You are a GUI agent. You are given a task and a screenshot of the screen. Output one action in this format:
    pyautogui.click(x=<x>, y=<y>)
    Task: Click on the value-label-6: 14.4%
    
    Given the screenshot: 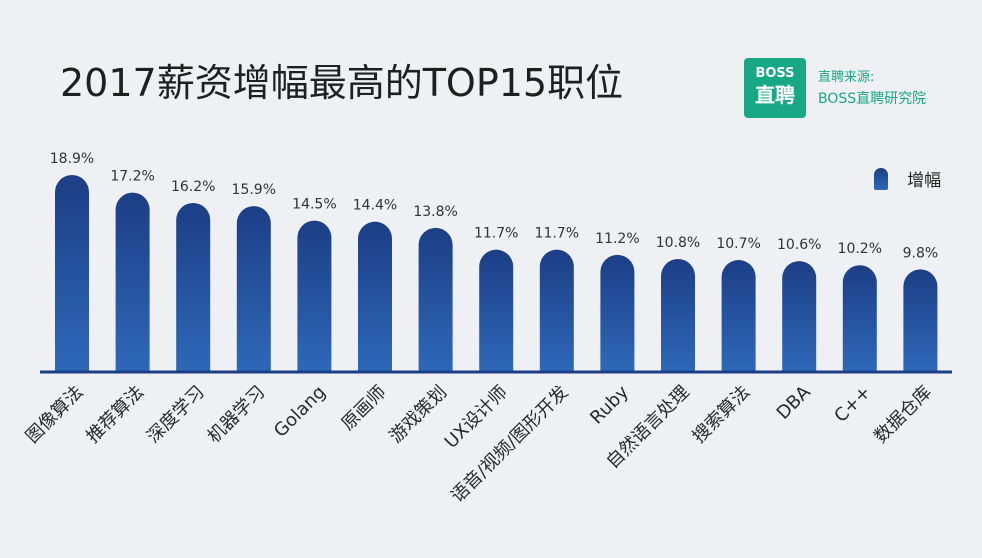 What is the action you would take?
    pyautogui.click(x=375, y=206)
    